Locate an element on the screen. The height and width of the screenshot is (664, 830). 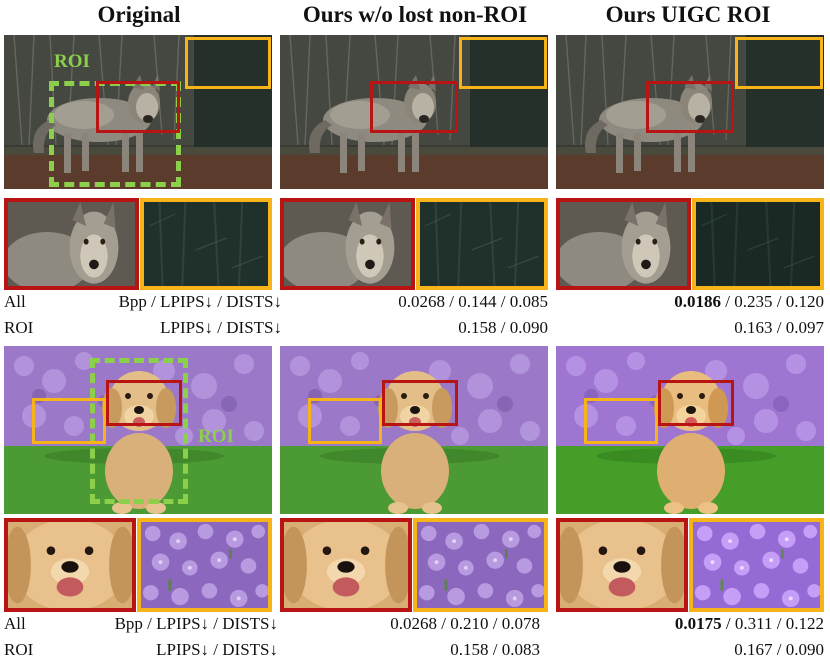
roi-box is located at coordinates (139, 431).